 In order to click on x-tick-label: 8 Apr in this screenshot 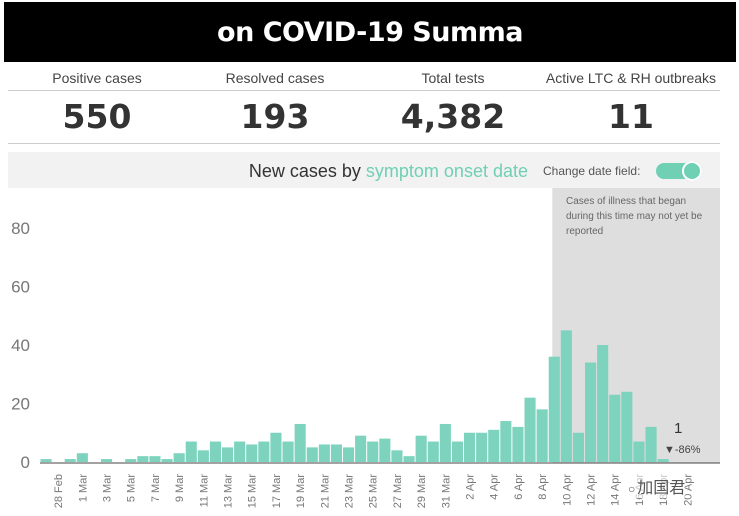, I will do `click(543, 487)`.